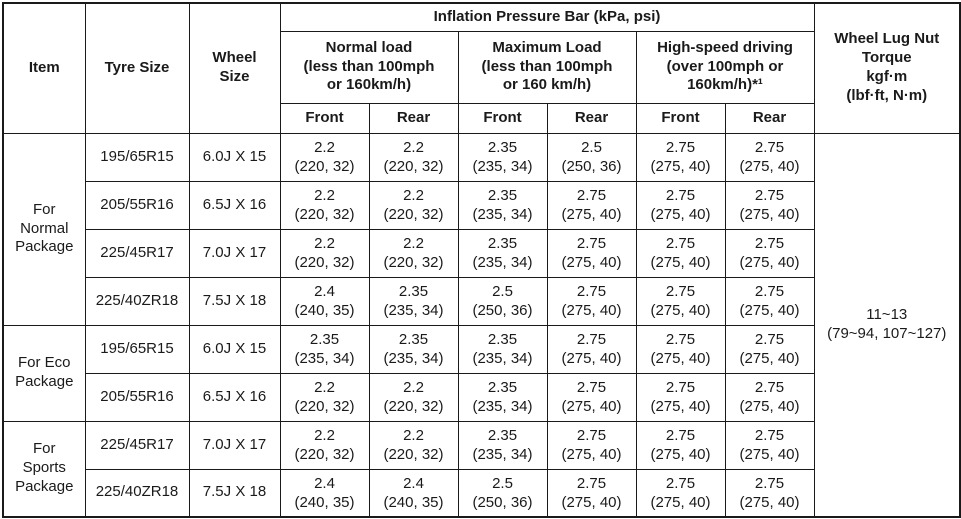  What do you see at coordinates (234, 68) in the screenshot?
I see `wheel-size-header: Wheel Size` at bounding box center [234, 68].